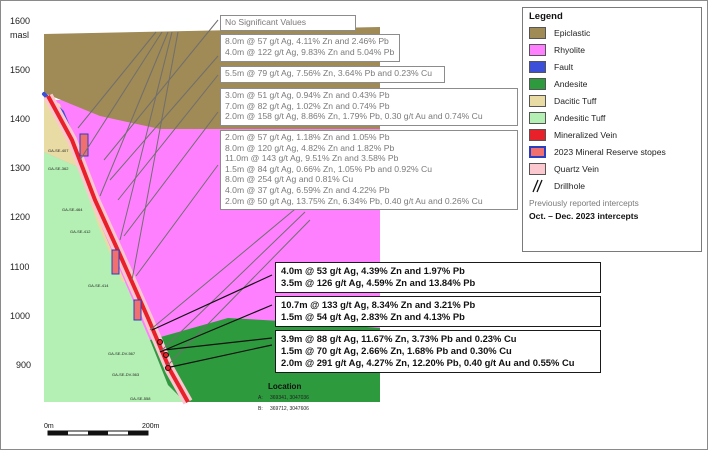 This screenshot has height=450, width=708. What do you see at coordinates (612, 49) in the screenshot?
I see `legend-item-rhyolite: Rhyolite` at bounding box center [612, 49].